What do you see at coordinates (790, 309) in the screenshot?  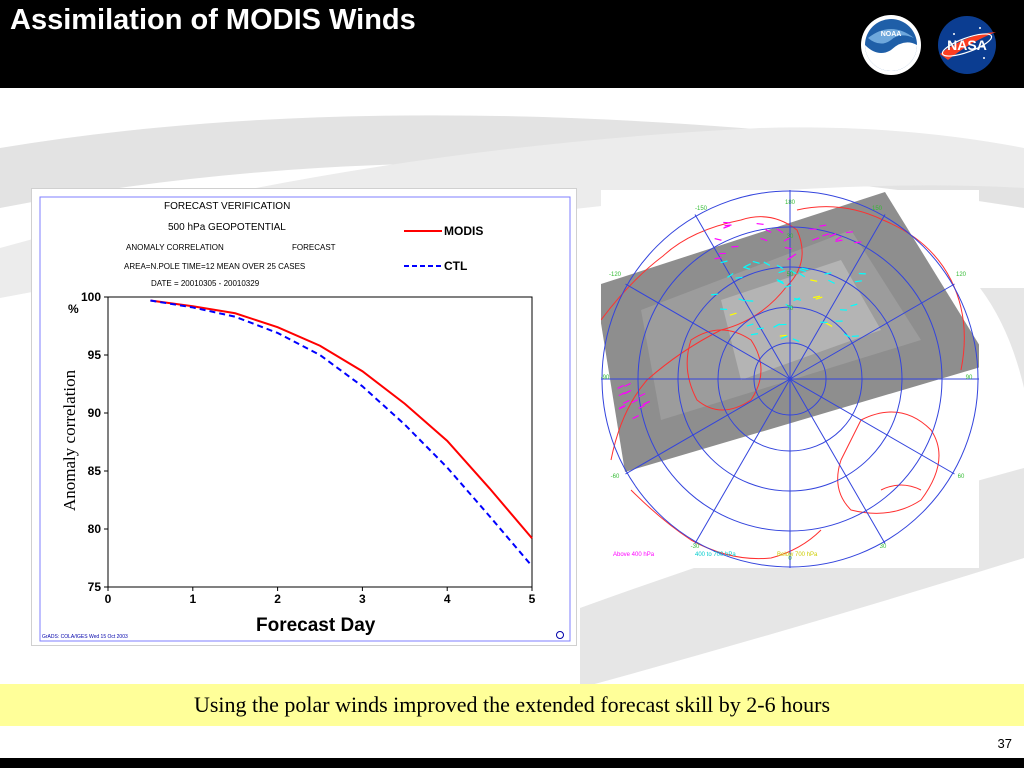 I see `latitude-label: 70` at bounding box center [790, 309].